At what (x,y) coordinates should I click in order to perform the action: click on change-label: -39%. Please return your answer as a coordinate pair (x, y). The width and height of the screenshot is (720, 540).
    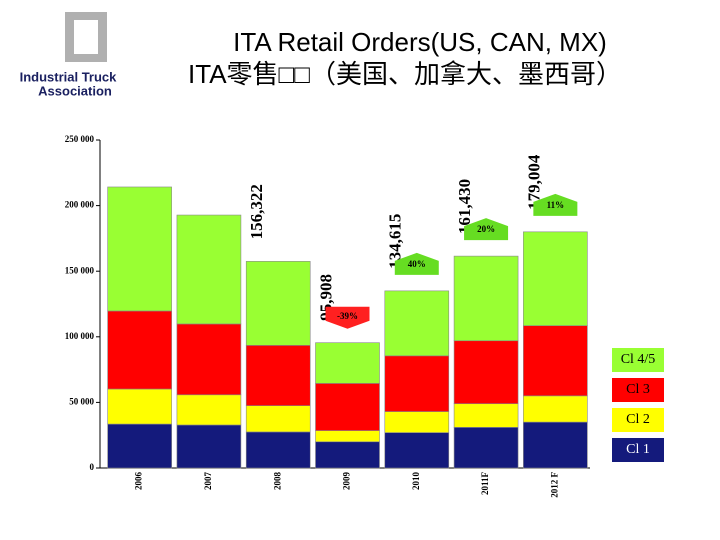
    Looking at the image, I should click on (347, 316).